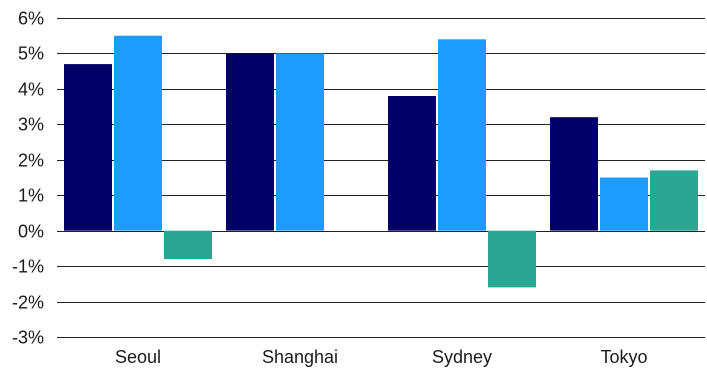 The image size is (707, 370). I want to click on y-tick-label: 6%, so click(31, 19).